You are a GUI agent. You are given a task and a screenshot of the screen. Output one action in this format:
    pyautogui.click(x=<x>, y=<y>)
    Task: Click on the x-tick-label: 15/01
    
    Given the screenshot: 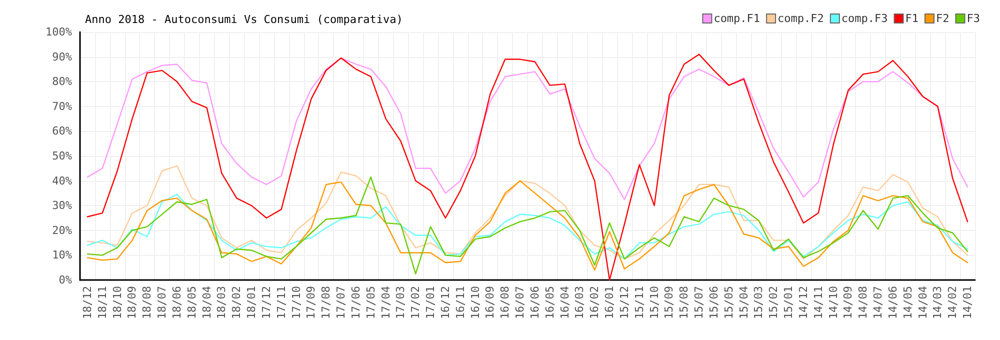 What is the action you would take?
    pyautogui.click(x=789, y=303)
    